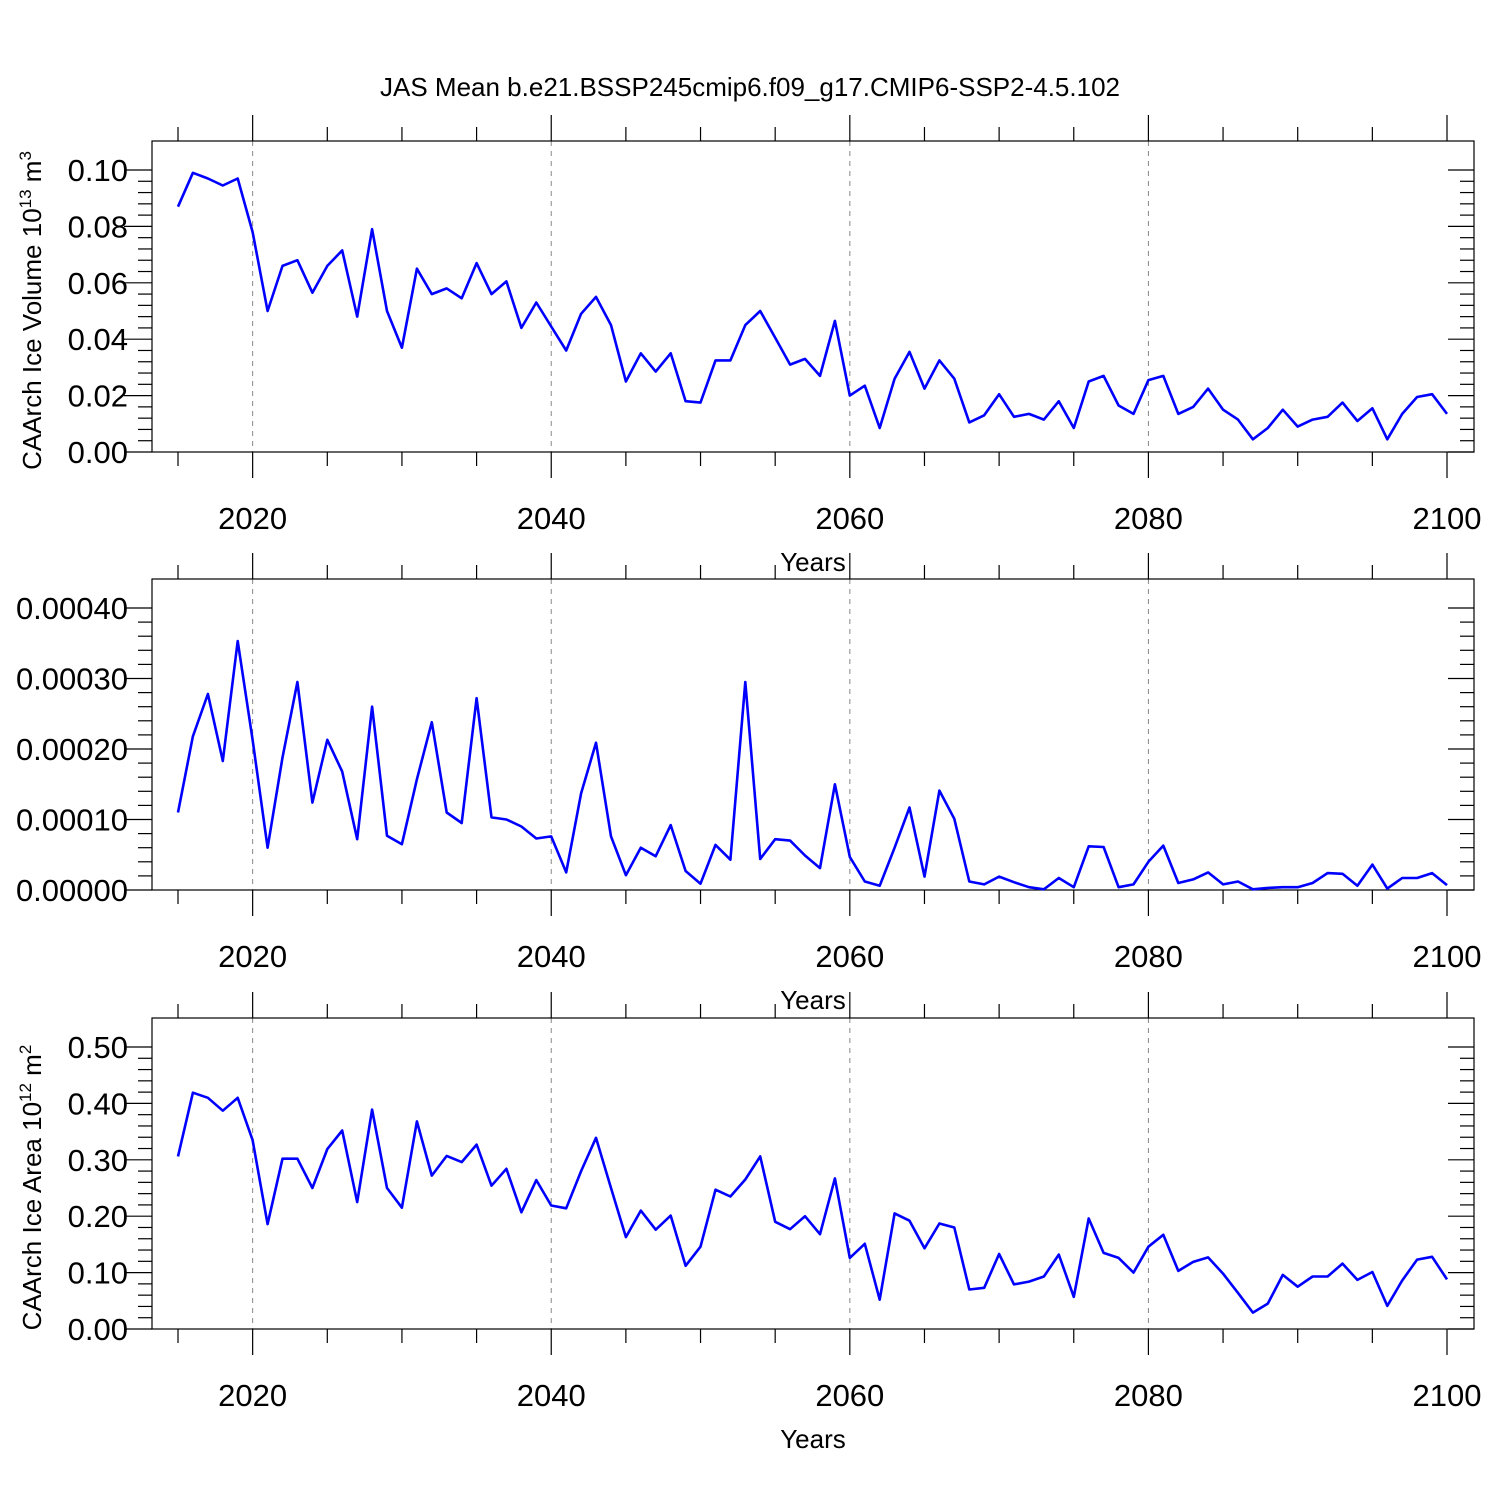 The width and height of the screenshot is (1500, 1500). What do you see at coordinates (98, 1160) in the screenshot?
I see `y-tick-label: 0.30` at bounding box center [98, 1160].